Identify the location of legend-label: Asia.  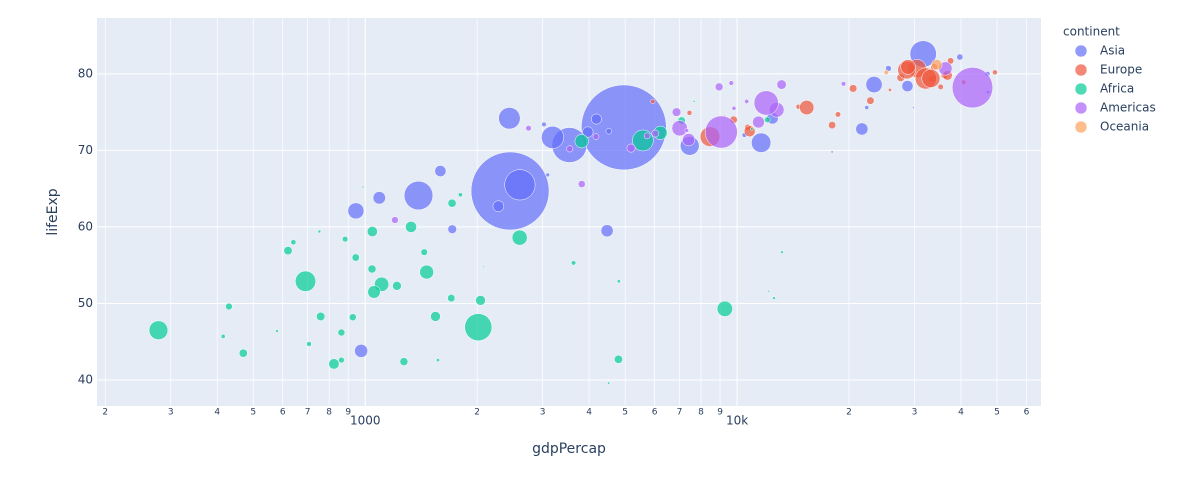
(1112, 51).